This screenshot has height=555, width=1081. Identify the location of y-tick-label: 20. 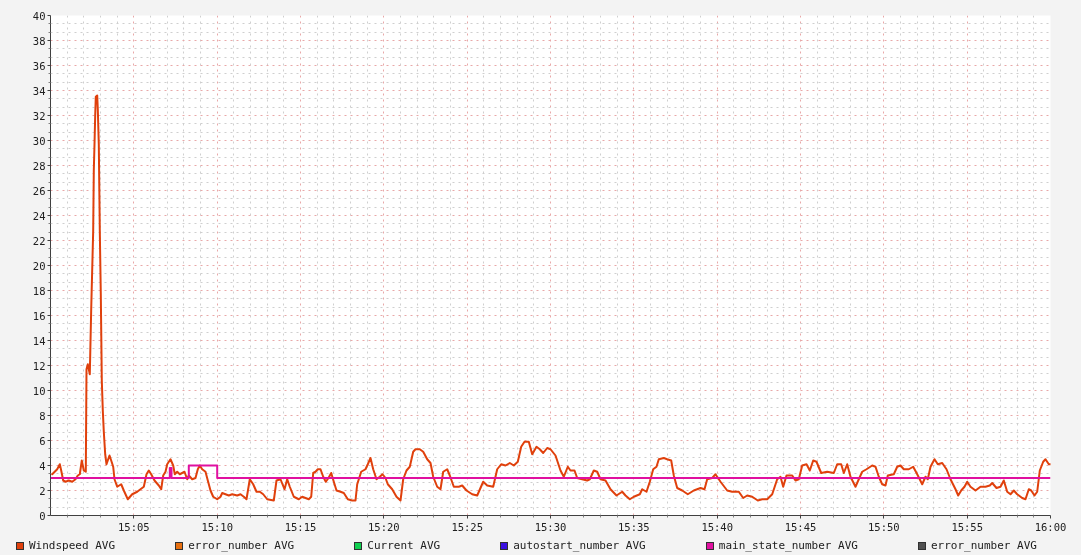
(39, 265).